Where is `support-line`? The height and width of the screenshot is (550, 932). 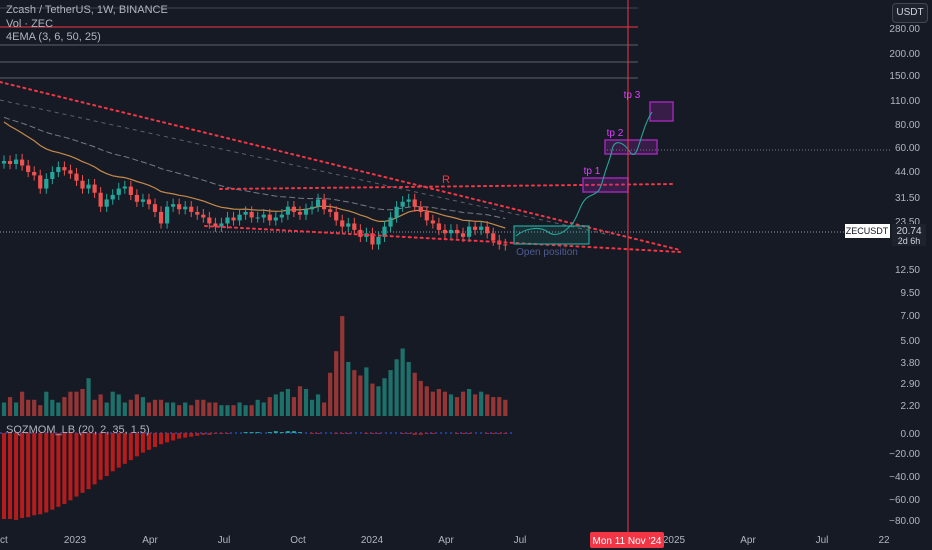 support-line is located at coordinates (442, 239).